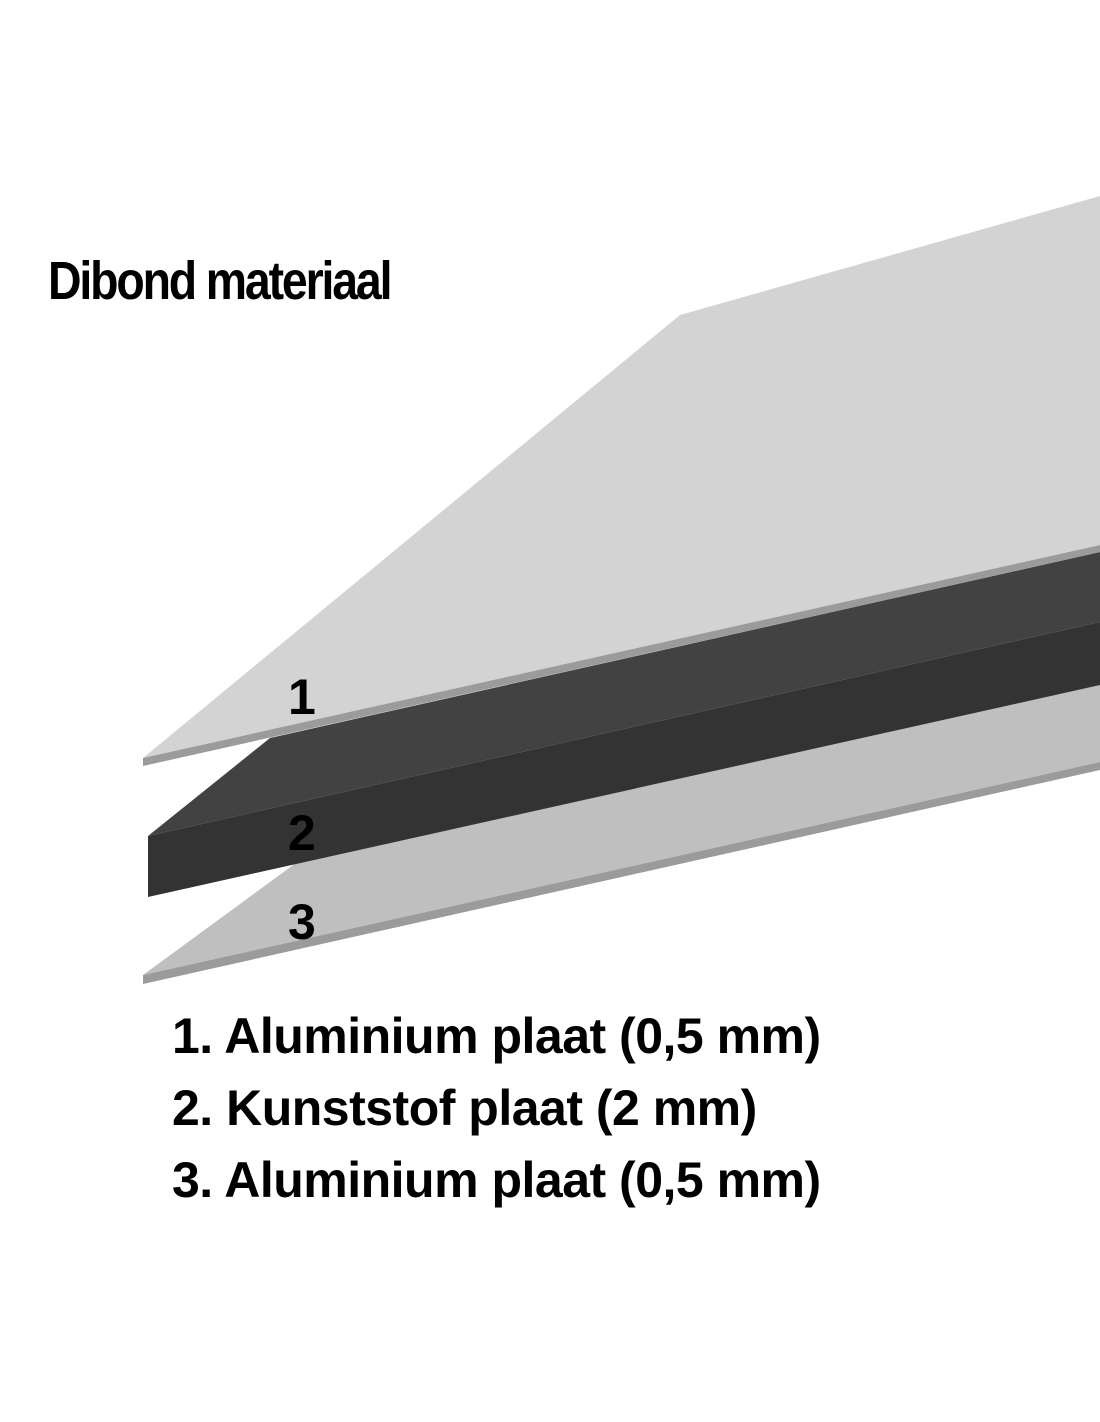 The width and height of the screenshot is (1100, 1422). I want to click on layer-3-edge, so click(621, 873).